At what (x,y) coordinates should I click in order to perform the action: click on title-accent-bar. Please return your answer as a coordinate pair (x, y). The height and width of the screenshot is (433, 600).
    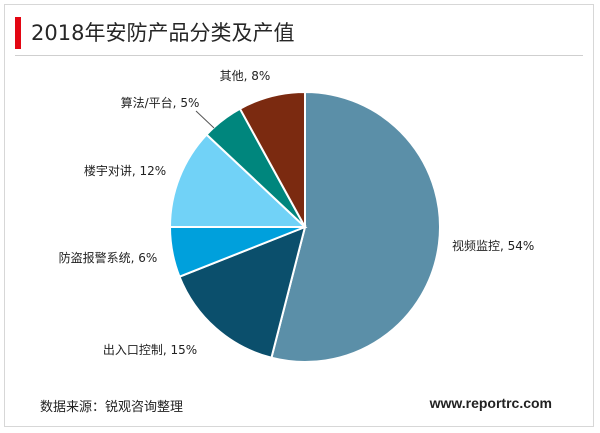
    Looking at the image, I should click on (18, 33).